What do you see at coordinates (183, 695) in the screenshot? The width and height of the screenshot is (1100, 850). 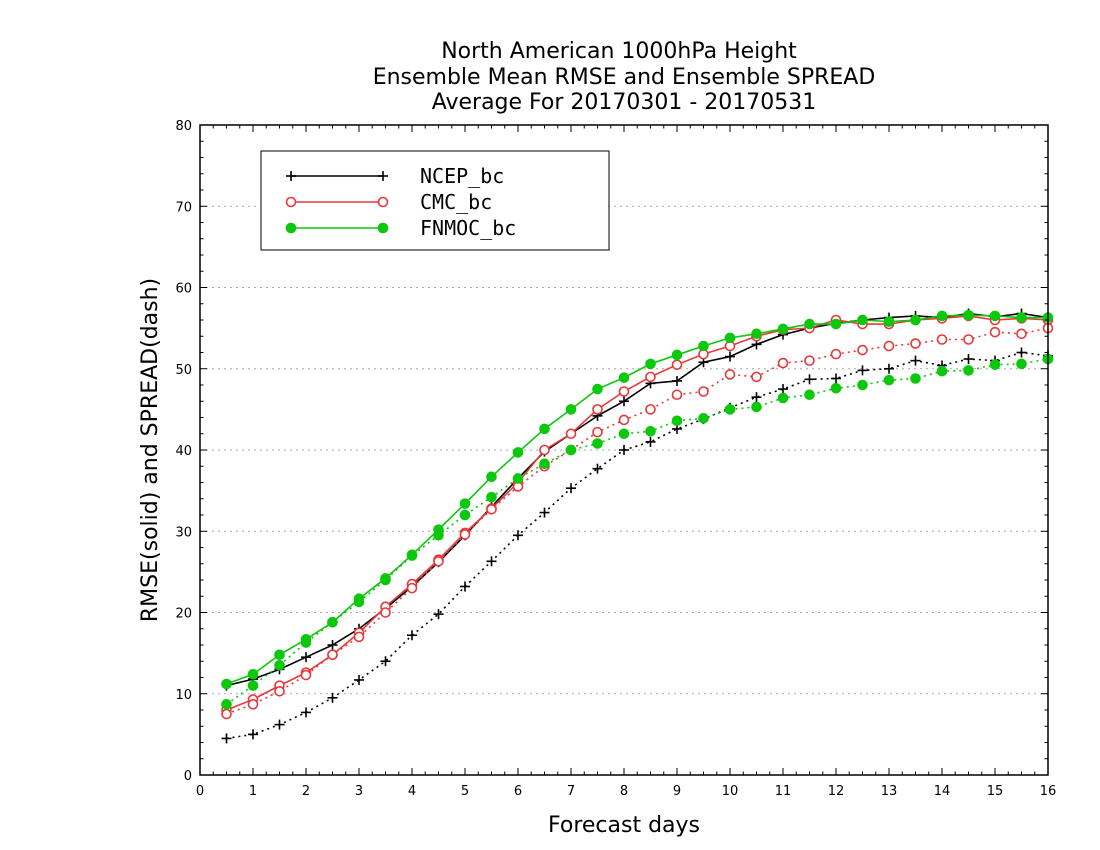 I see `y-tick-label: 10` at bounding box center [183, 695].